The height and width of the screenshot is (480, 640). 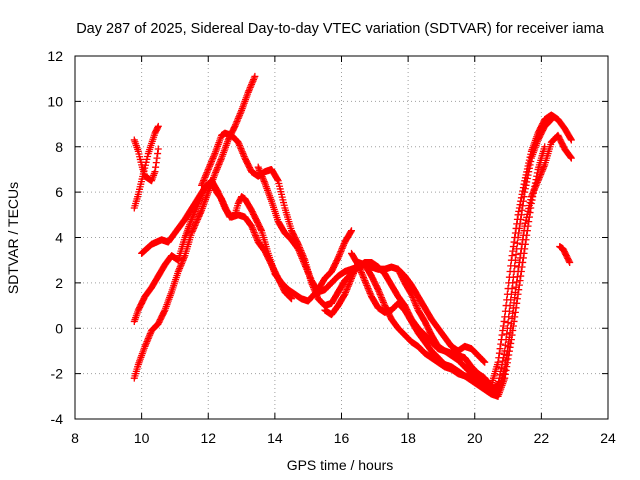 I want to click on x-tick-label: 20, so click(x=475, y=438).